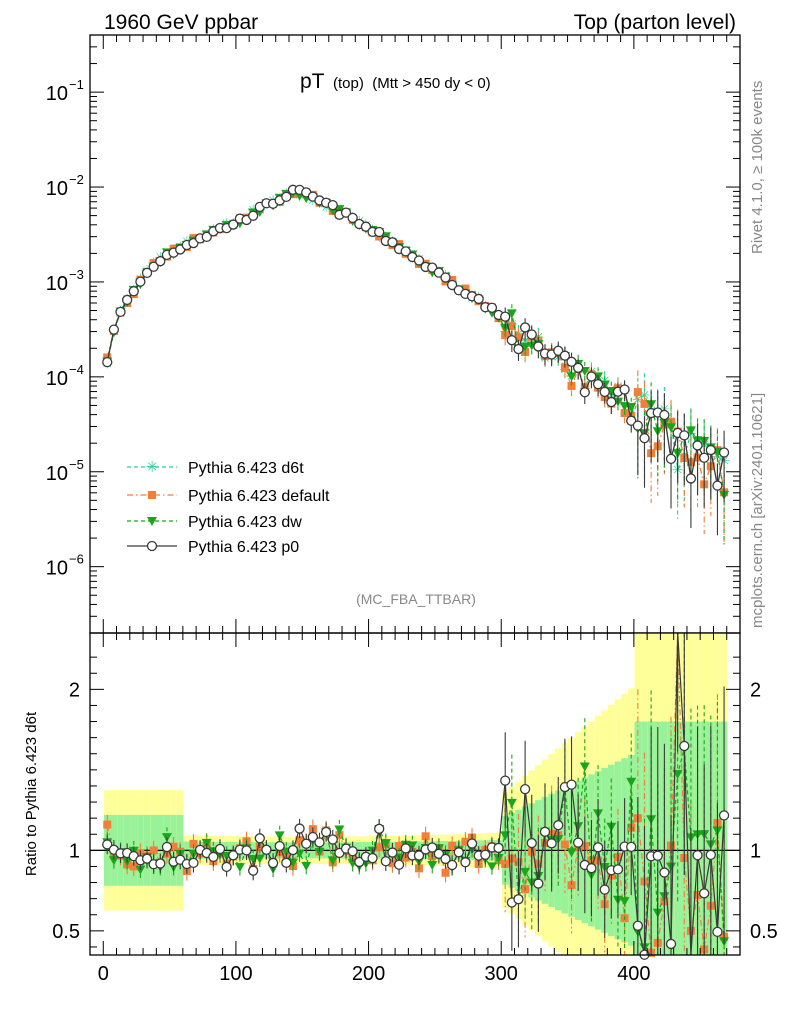 The width and height of the screenshot is (786, 1024). I want to click on x-tick-label: 0, so click(103, 974).